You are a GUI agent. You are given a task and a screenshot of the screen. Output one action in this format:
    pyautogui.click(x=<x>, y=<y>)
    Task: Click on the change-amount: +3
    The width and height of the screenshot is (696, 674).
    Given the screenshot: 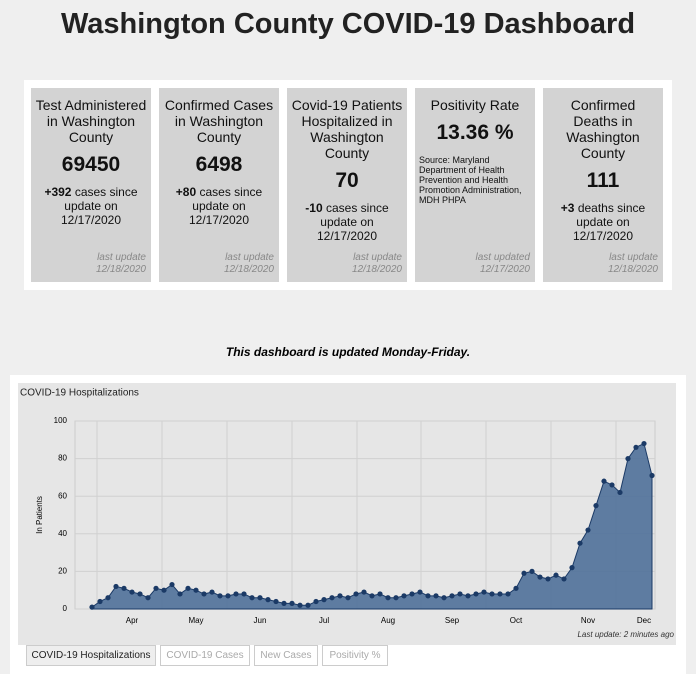 What is the action you would take?
    pyautogui.click(x=567, y=208)
    